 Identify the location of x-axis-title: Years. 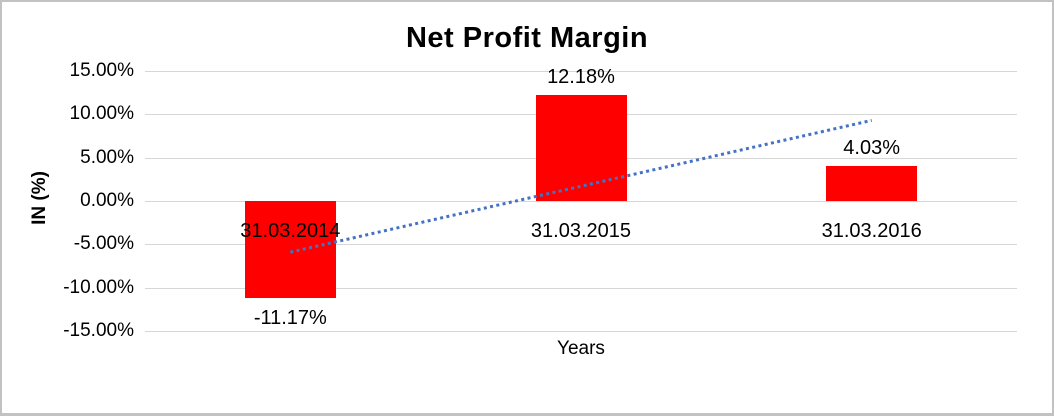
(581, 348).